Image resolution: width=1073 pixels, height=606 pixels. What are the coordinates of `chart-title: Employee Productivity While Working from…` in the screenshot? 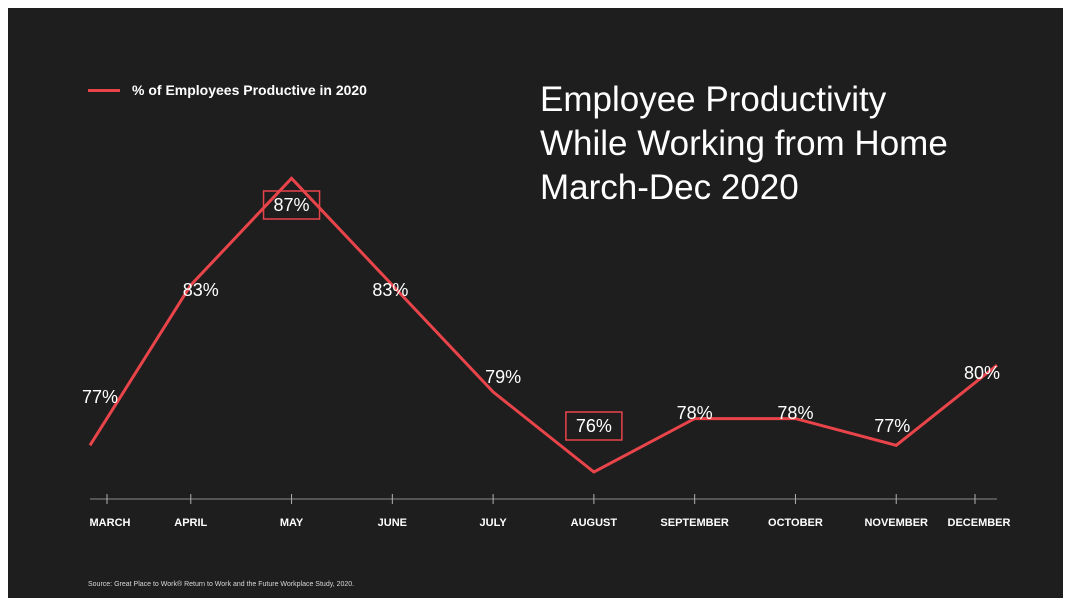 It's located at (744, 144).